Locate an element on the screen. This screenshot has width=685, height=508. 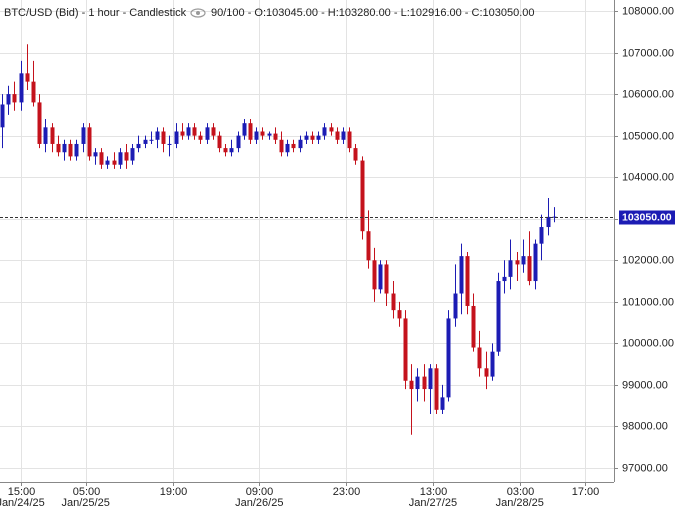
x-tick-label: 15:00 is located at coordinates (22, 492).